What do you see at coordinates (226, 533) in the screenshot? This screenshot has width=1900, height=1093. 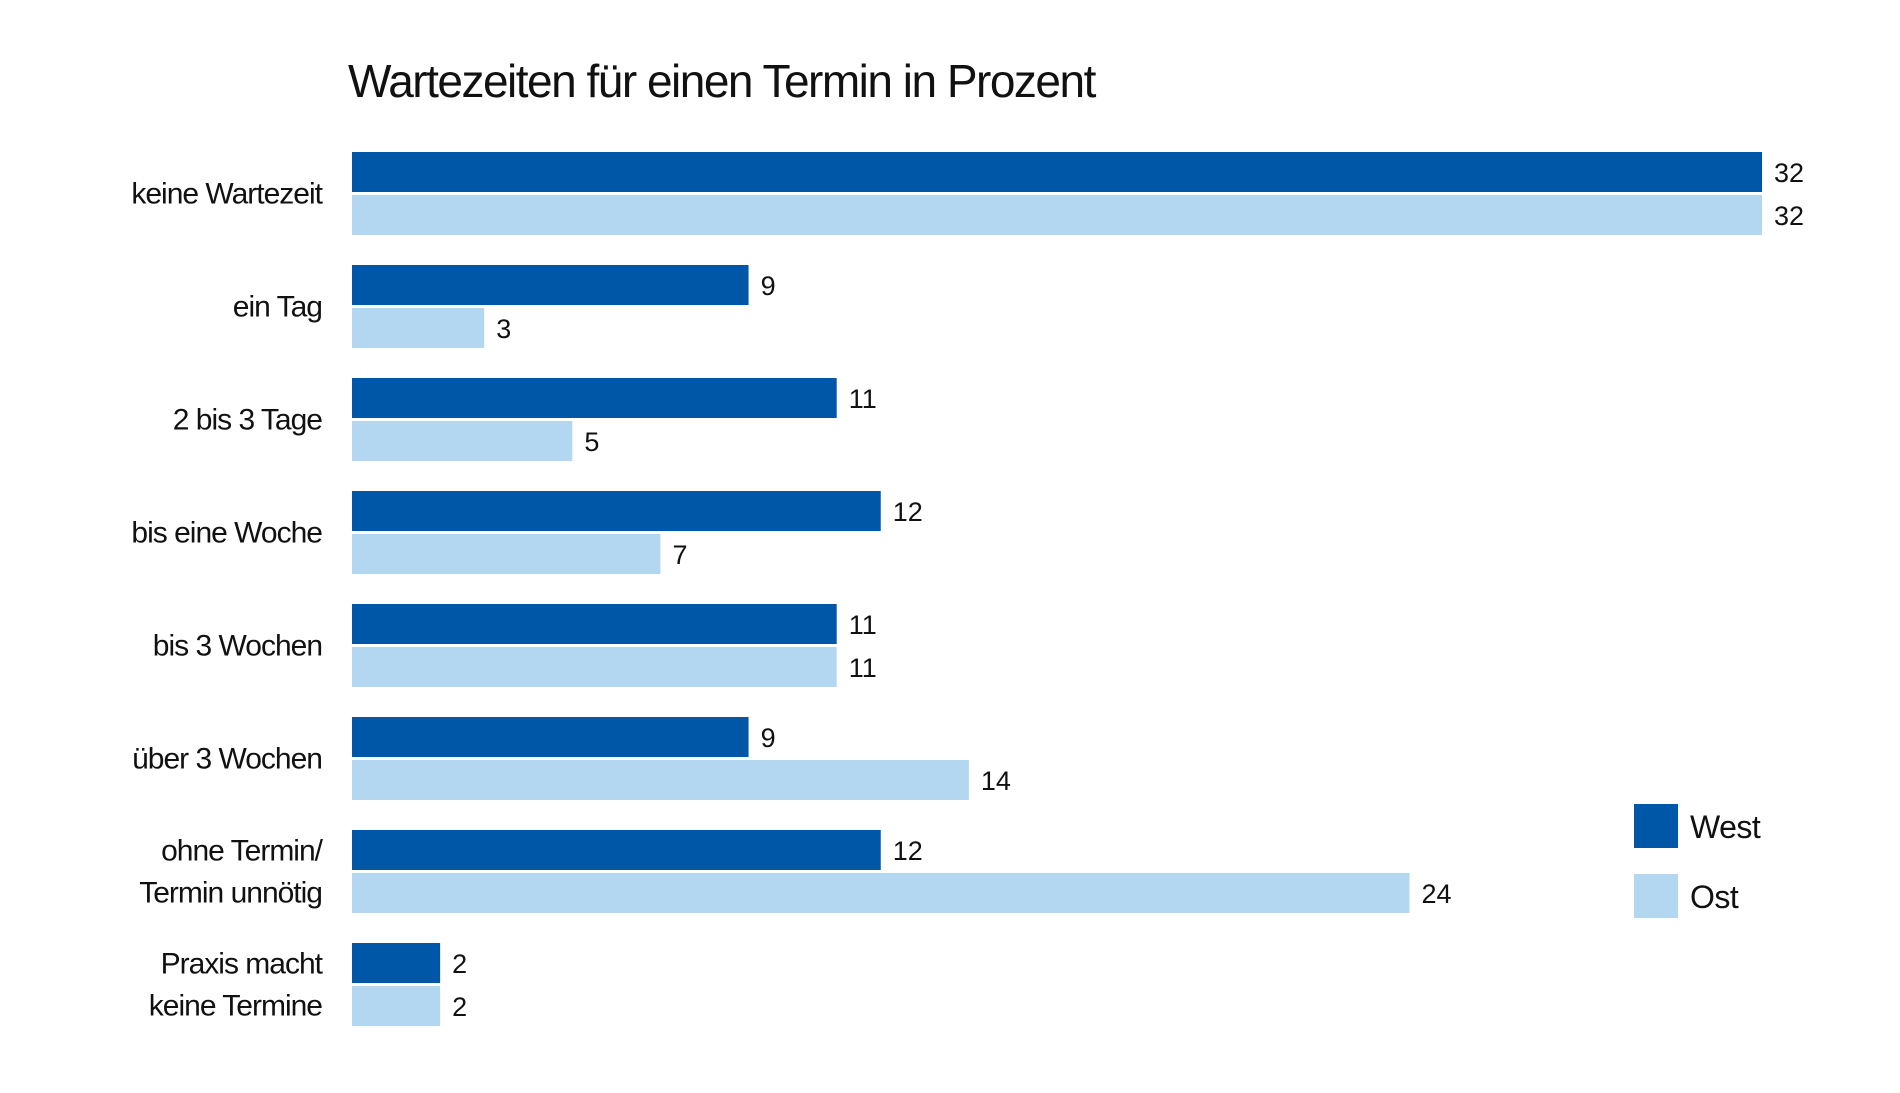 I see `category-label: bis eine Woche` at bounding box center [226, 533].